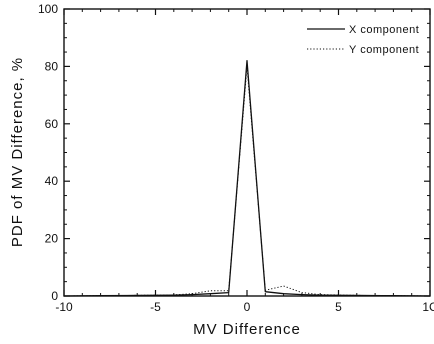  What do you see at coordinates (52, 239) in the screenshot?
I see `y-tick-label: 20` at bounding box center [52, 239].